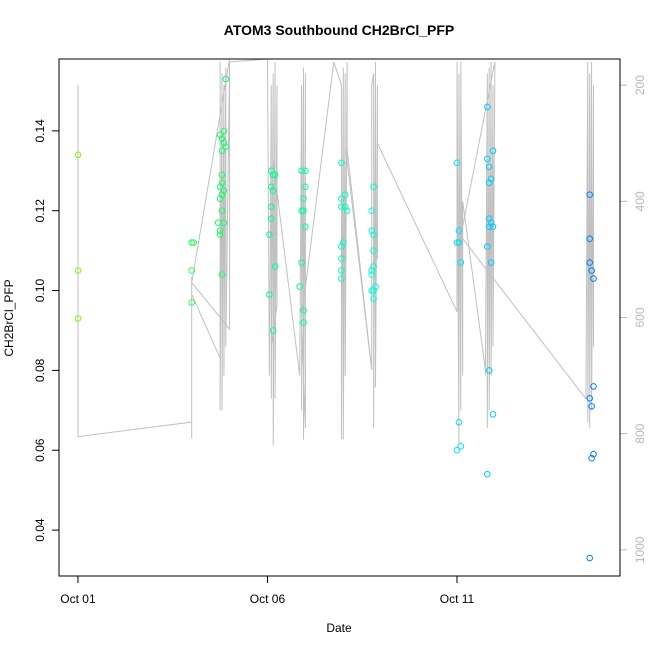  What do you see at coordinates (640, 549) in the screenshot?
I see `right-tick-label: 1000` at bounding box center [640, 549].